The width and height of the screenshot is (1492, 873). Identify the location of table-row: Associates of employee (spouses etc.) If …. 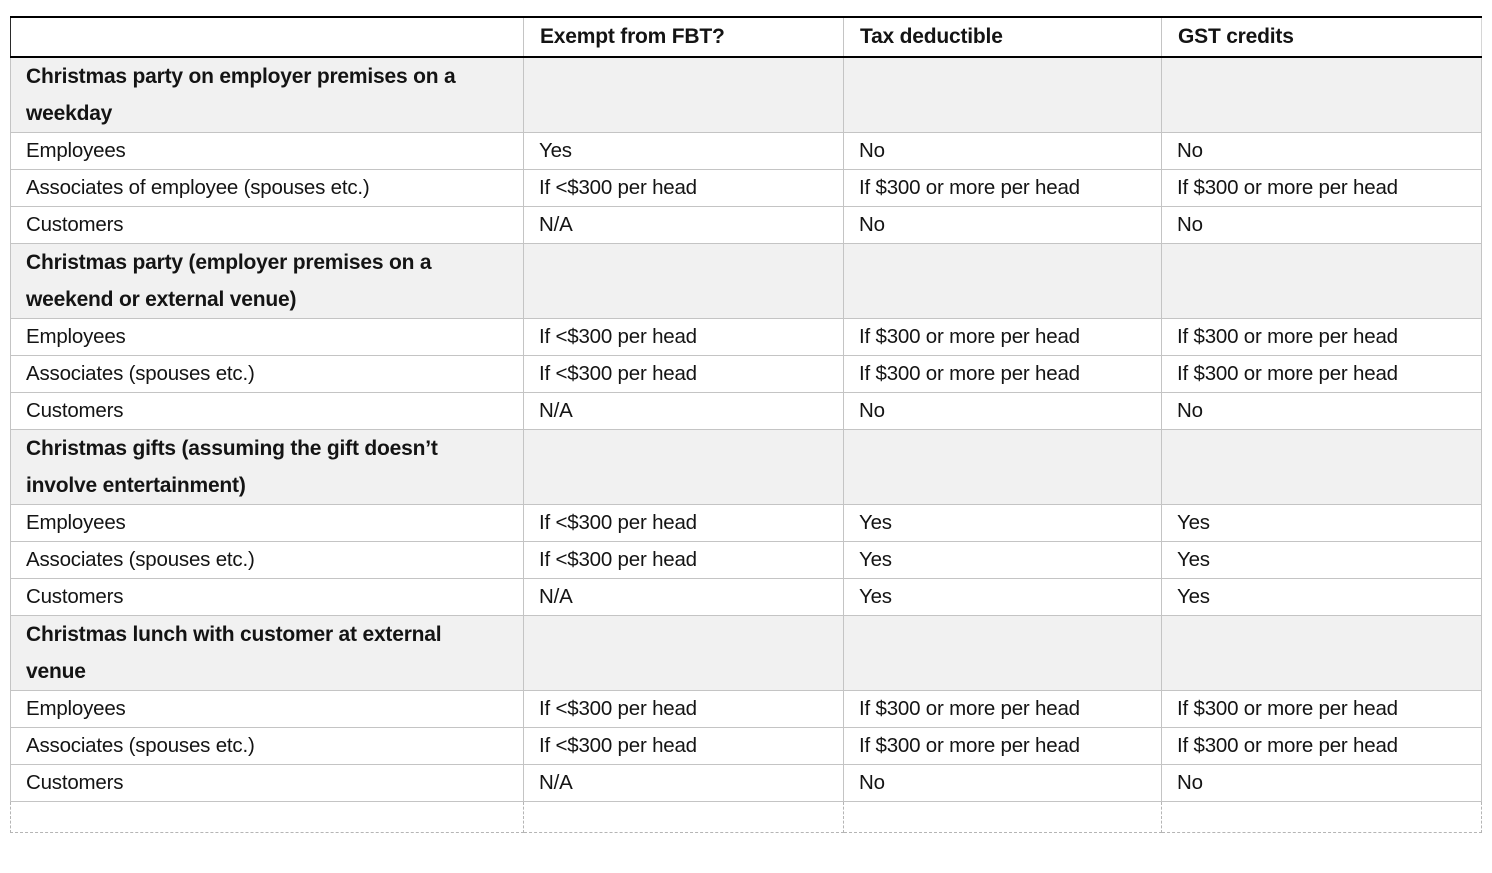
(746, 188).